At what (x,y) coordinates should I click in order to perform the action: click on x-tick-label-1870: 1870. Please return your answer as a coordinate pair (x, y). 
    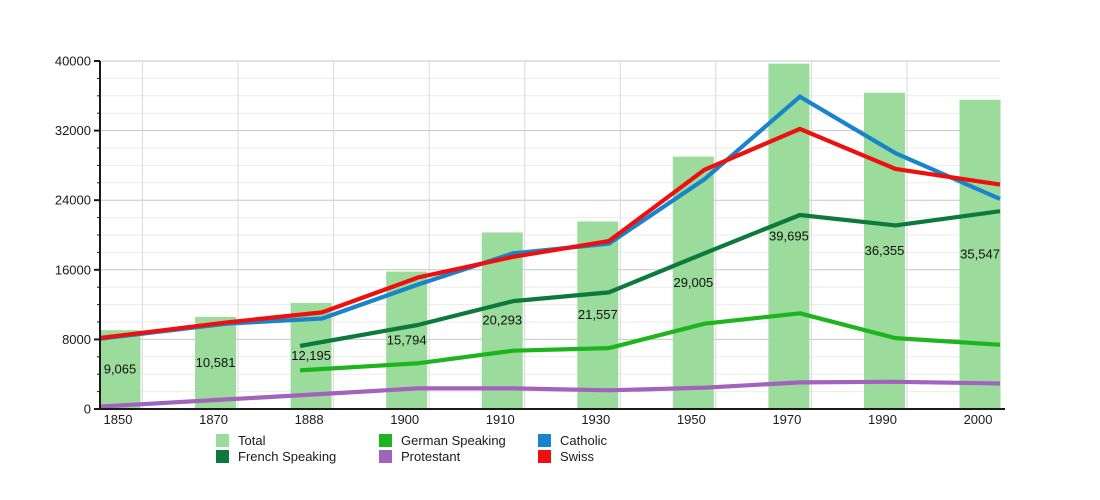
    Looking at the image, I should click on (213, 419).